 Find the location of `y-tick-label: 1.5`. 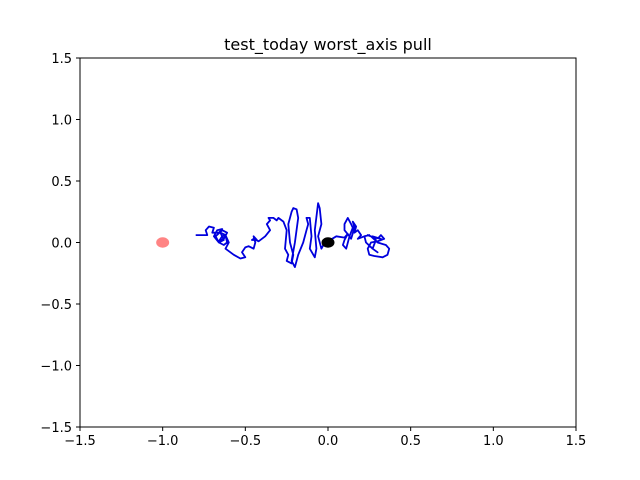

y-tick-label: 1.5 is located at coordinates (61, 59).